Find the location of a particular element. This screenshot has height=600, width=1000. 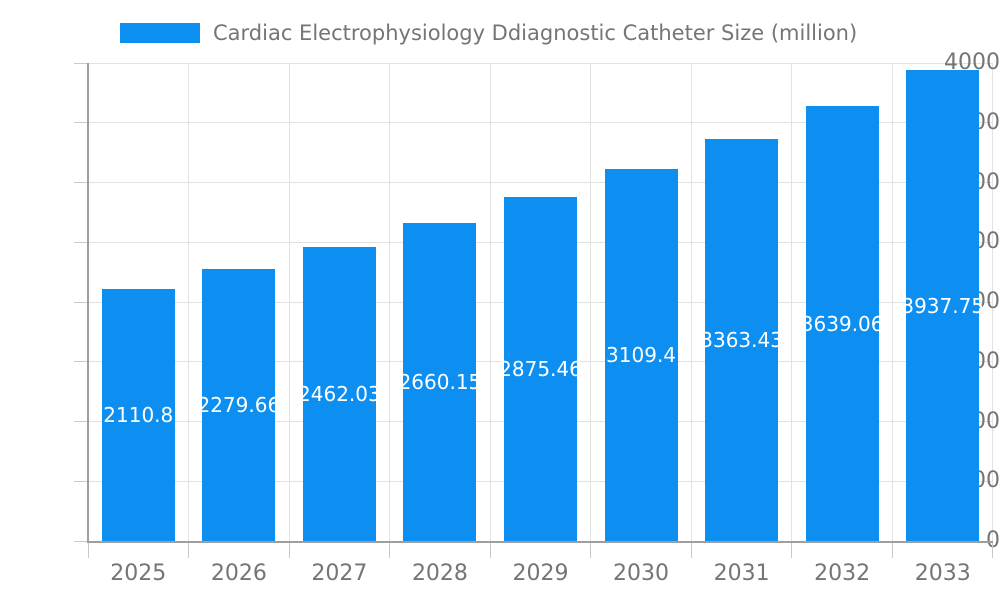

y-tick-label: 0 is located at coordinates (993, 540).